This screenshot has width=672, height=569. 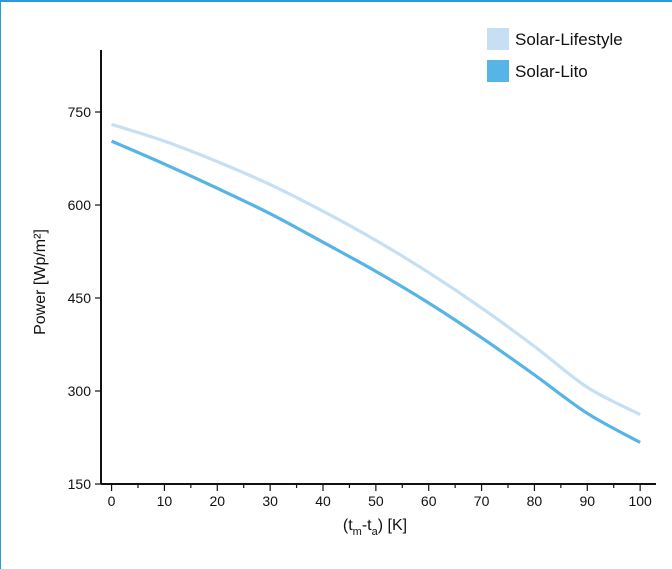 I want to click on y-axis-ticks: 150 300 450 600 750, so click(x=84, y=298).